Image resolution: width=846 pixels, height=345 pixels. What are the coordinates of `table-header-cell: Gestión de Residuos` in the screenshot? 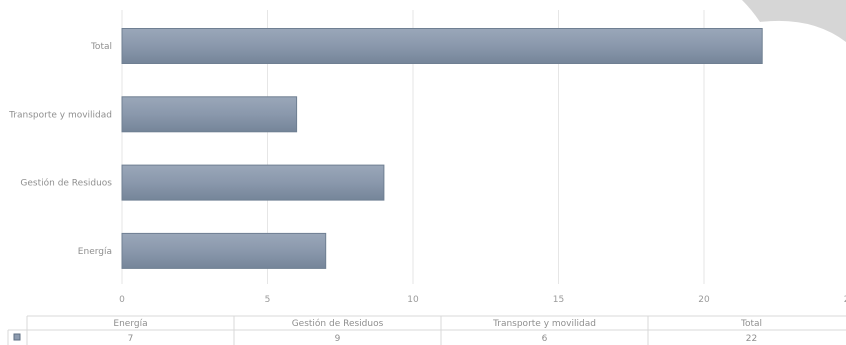 It's located at (338, 323).